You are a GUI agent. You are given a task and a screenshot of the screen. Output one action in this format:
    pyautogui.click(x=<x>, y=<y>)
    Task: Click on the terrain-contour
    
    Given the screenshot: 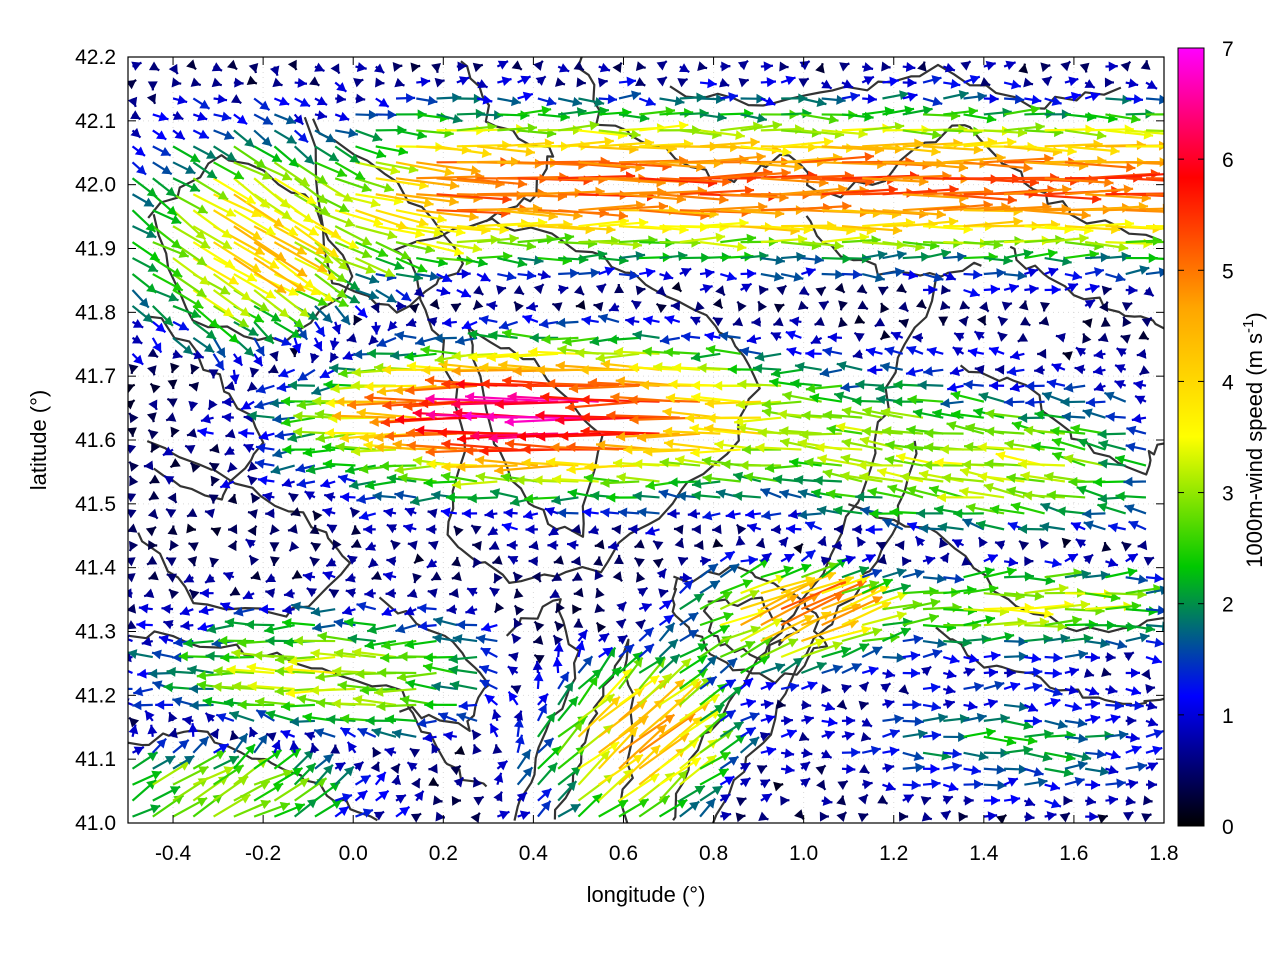 What is the action you would take?
    pyautogui.click(x=250, y=249)
    